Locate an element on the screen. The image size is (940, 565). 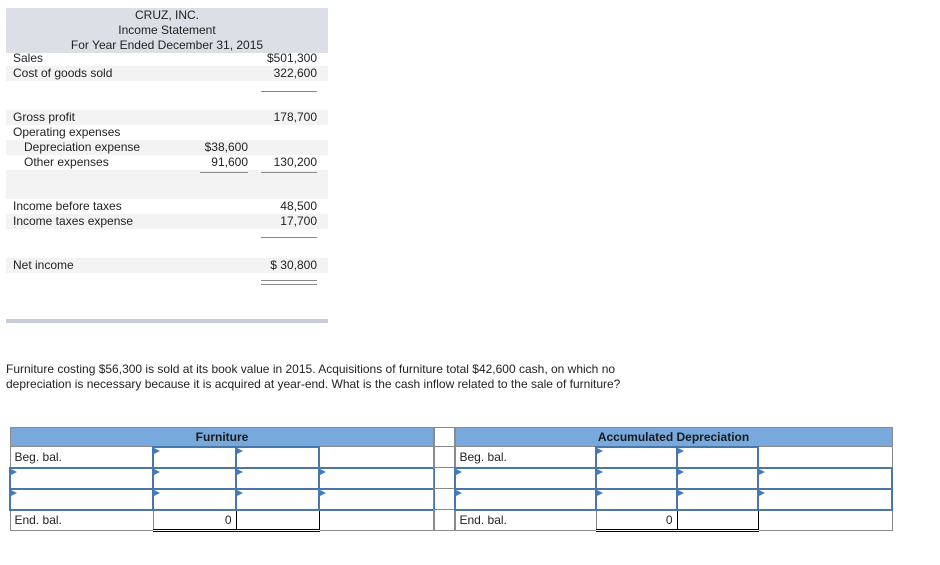
accum-dep-end-debit-value: 0 is located at coordinates (636, 520).